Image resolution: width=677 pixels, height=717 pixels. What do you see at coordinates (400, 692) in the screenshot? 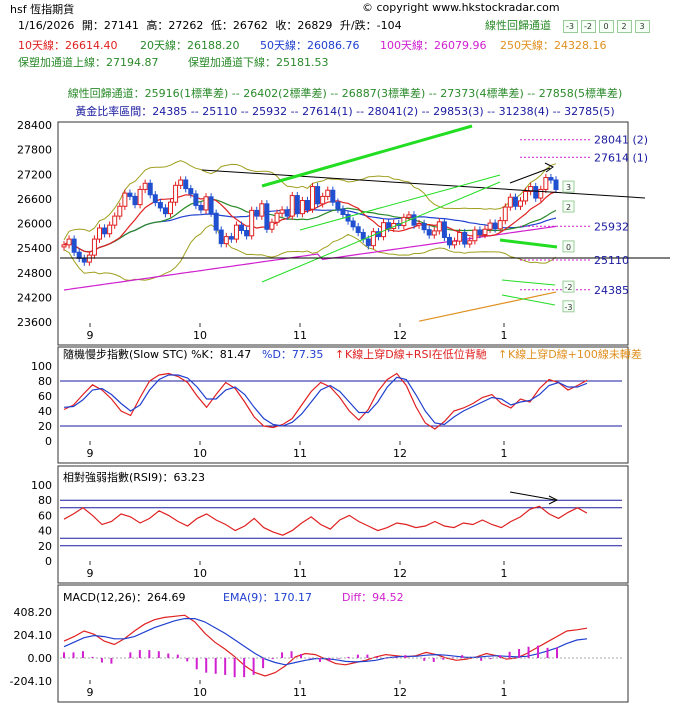
I see `macd-x-tick: 12` at bounding box center [400, 692].